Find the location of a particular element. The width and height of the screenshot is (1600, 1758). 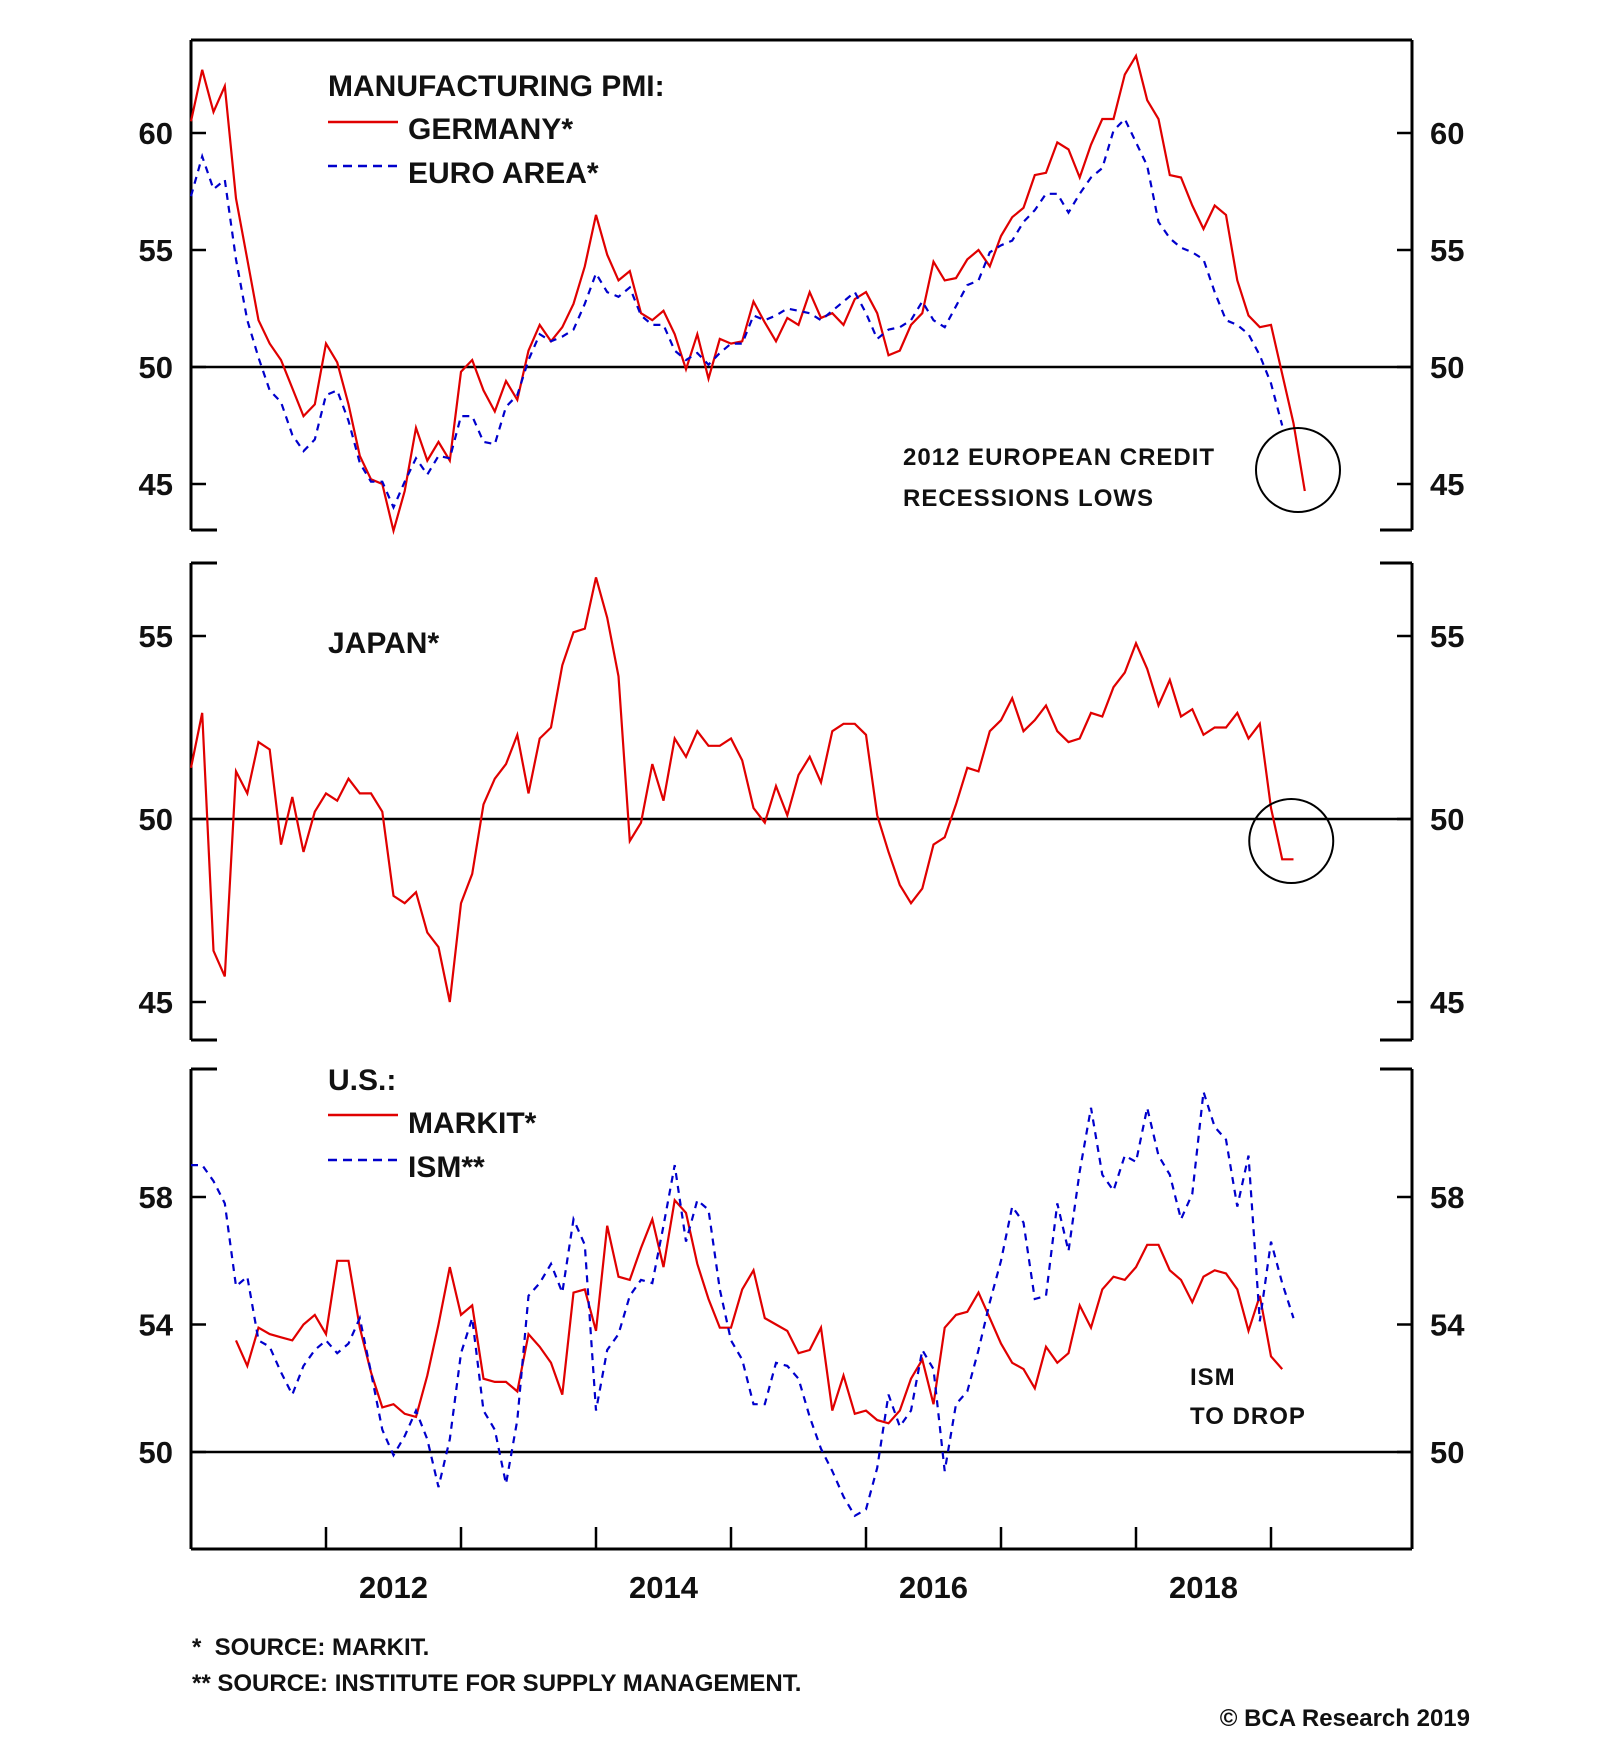

x-tick-label-2018: 2018 is located at coordinates (1203, 1587).